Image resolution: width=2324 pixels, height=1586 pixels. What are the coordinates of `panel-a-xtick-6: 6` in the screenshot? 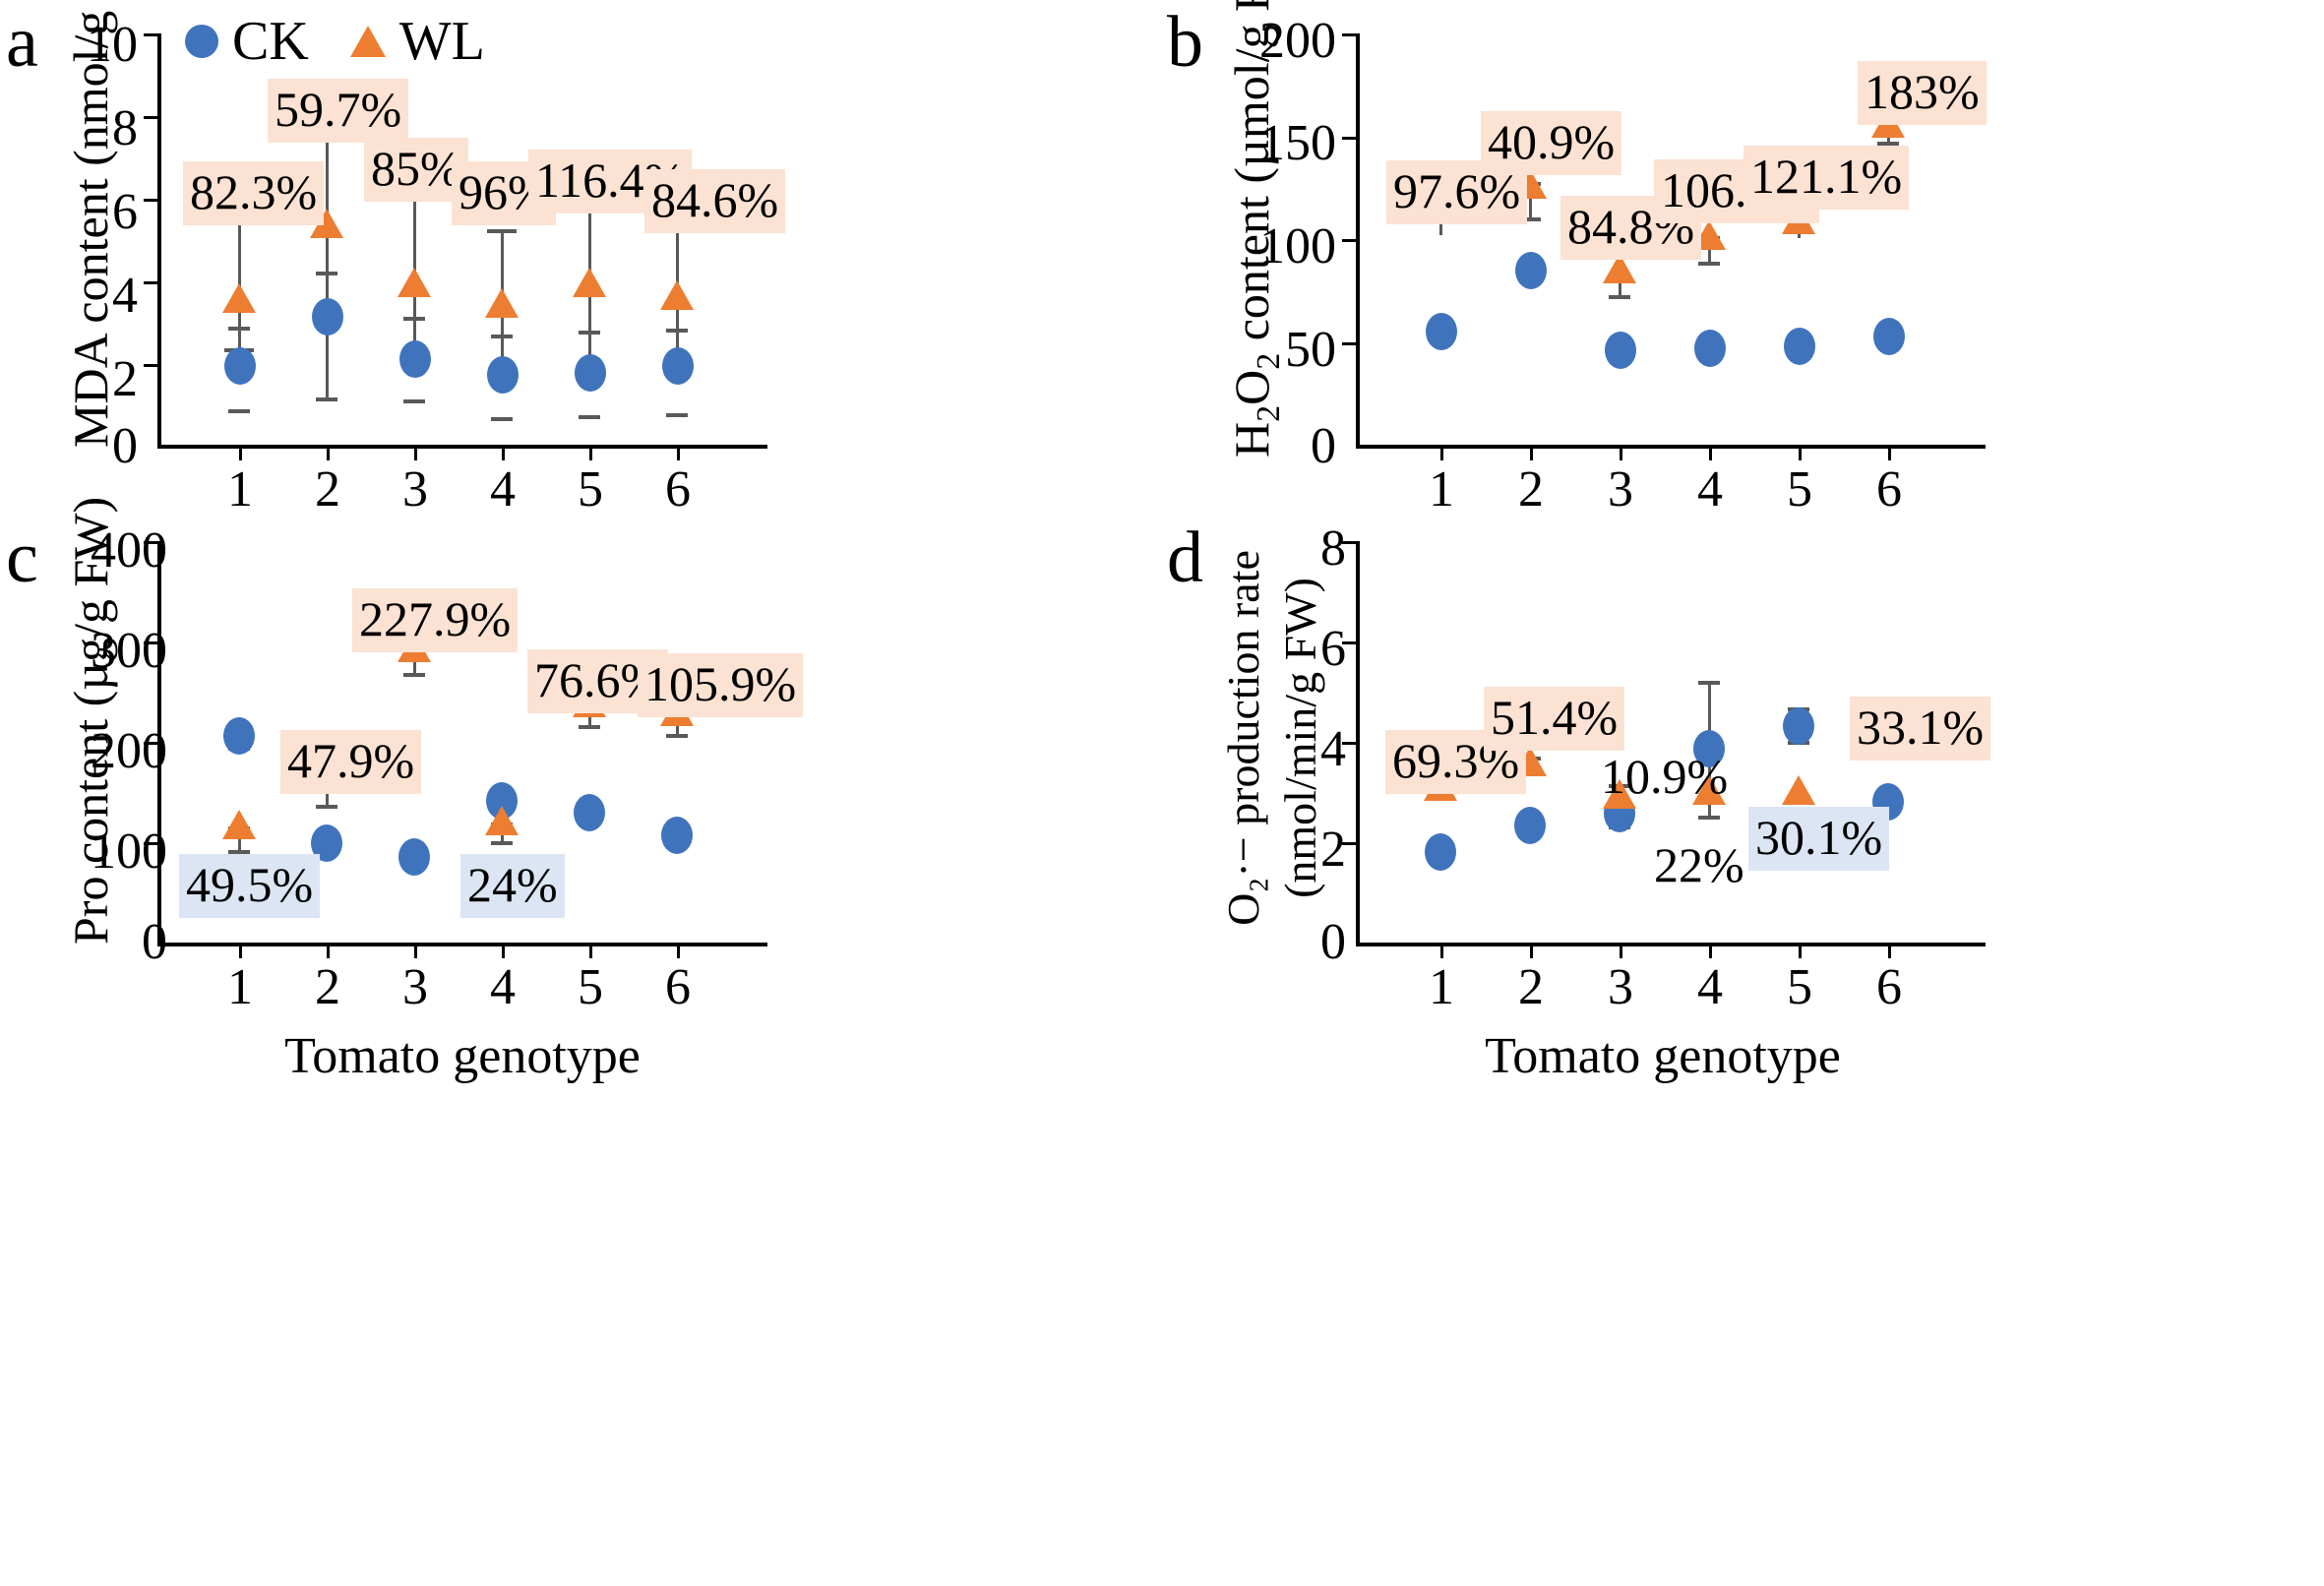 It's located at (678, 489).